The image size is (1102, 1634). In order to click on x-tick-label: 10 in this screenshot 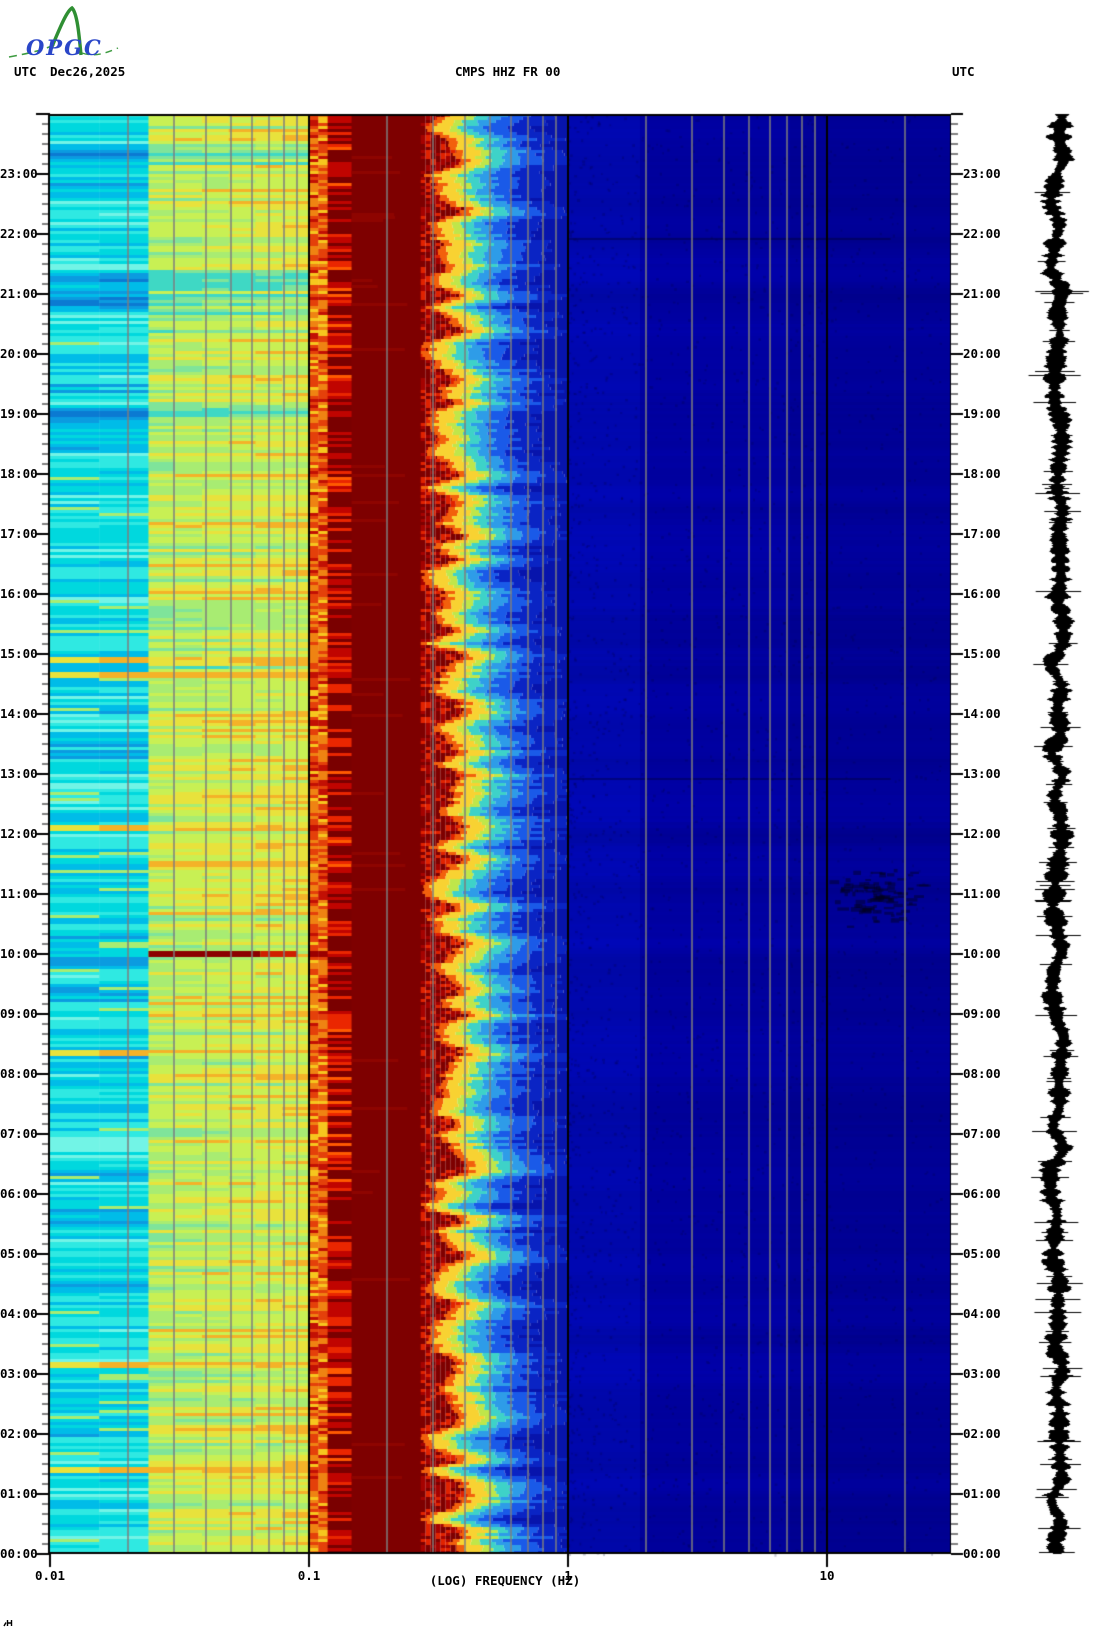, I will do `click(827, 1575)`.